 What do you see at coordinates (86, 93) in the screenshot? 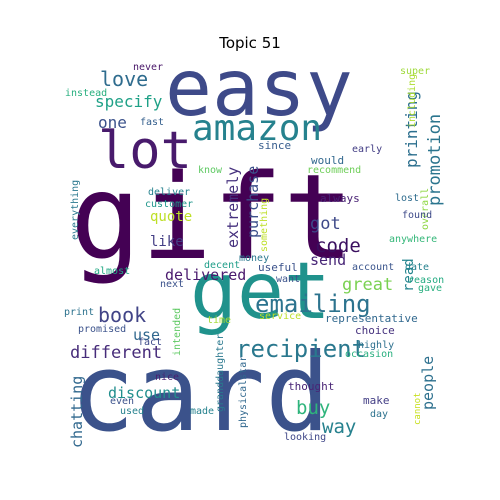
I see `word-instead: instead` at bounding box center [86, 93].